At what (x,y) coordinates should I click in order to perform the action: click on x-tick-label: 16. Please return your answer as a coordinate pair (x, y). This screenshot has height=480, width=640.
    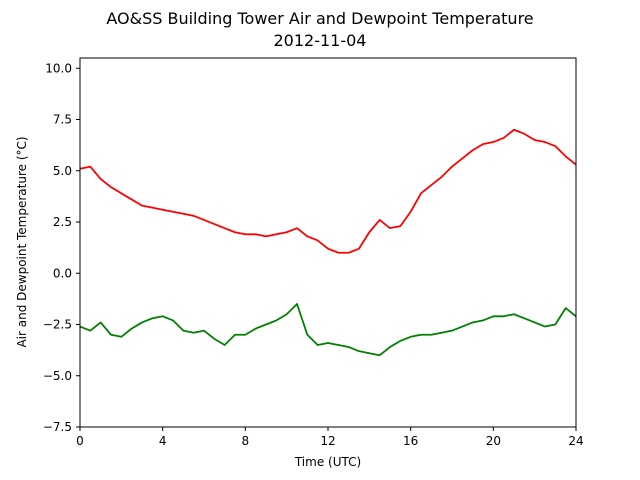
    Looking at the image, I should click on (410, 441).